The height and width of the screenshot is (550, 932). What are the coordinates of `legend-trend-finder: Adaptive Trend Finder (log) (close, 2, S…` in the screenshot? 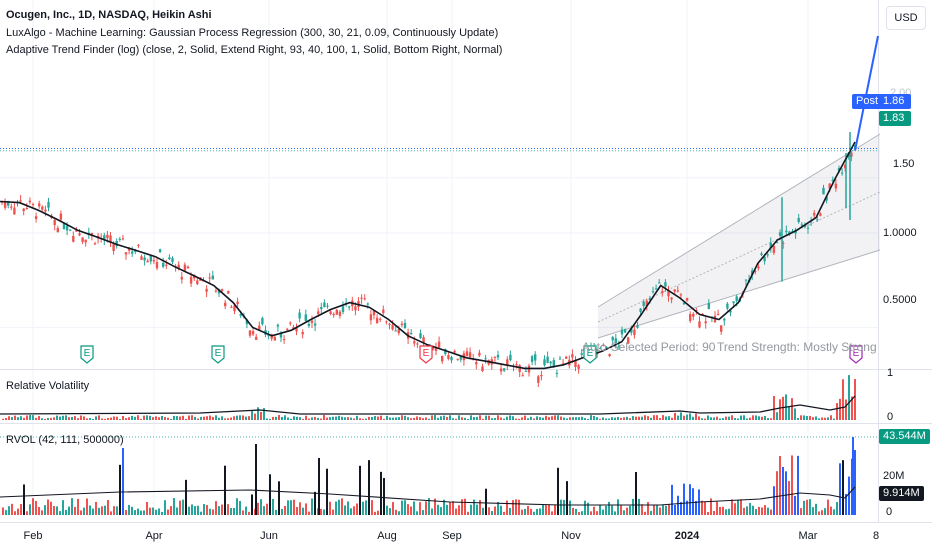 It's located at (254, 50).